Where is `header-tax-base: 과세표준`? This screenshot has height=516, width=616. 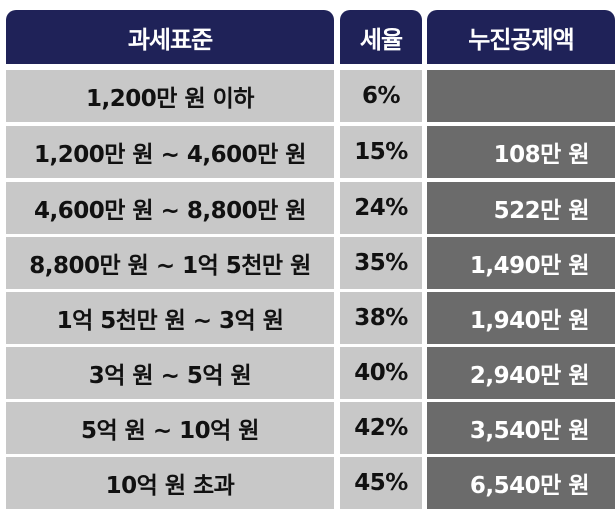
header-tax-base: 과세표준 is located at coordinates (170, 37).